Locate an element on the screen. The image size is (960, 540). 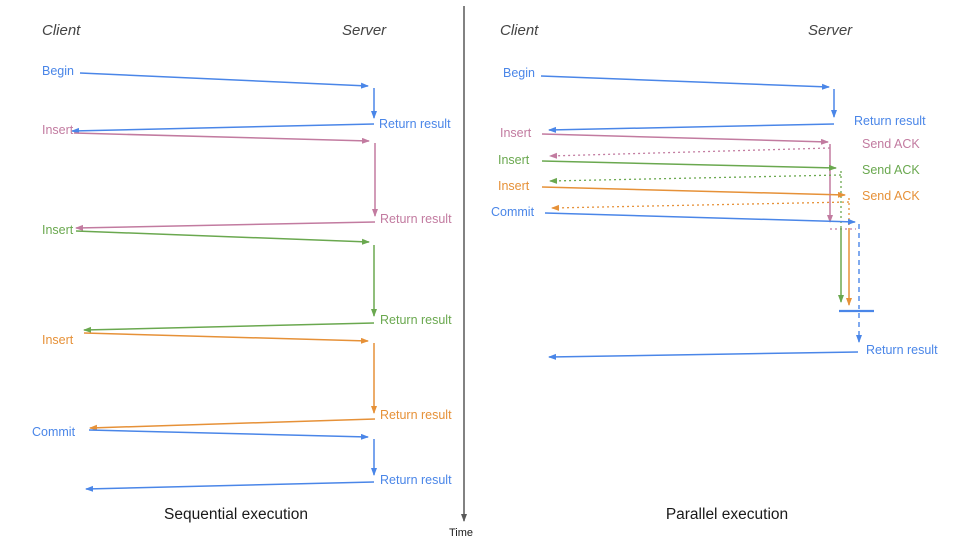
seq-insert1-response-label: Return result is located at coordinates (416, 219).